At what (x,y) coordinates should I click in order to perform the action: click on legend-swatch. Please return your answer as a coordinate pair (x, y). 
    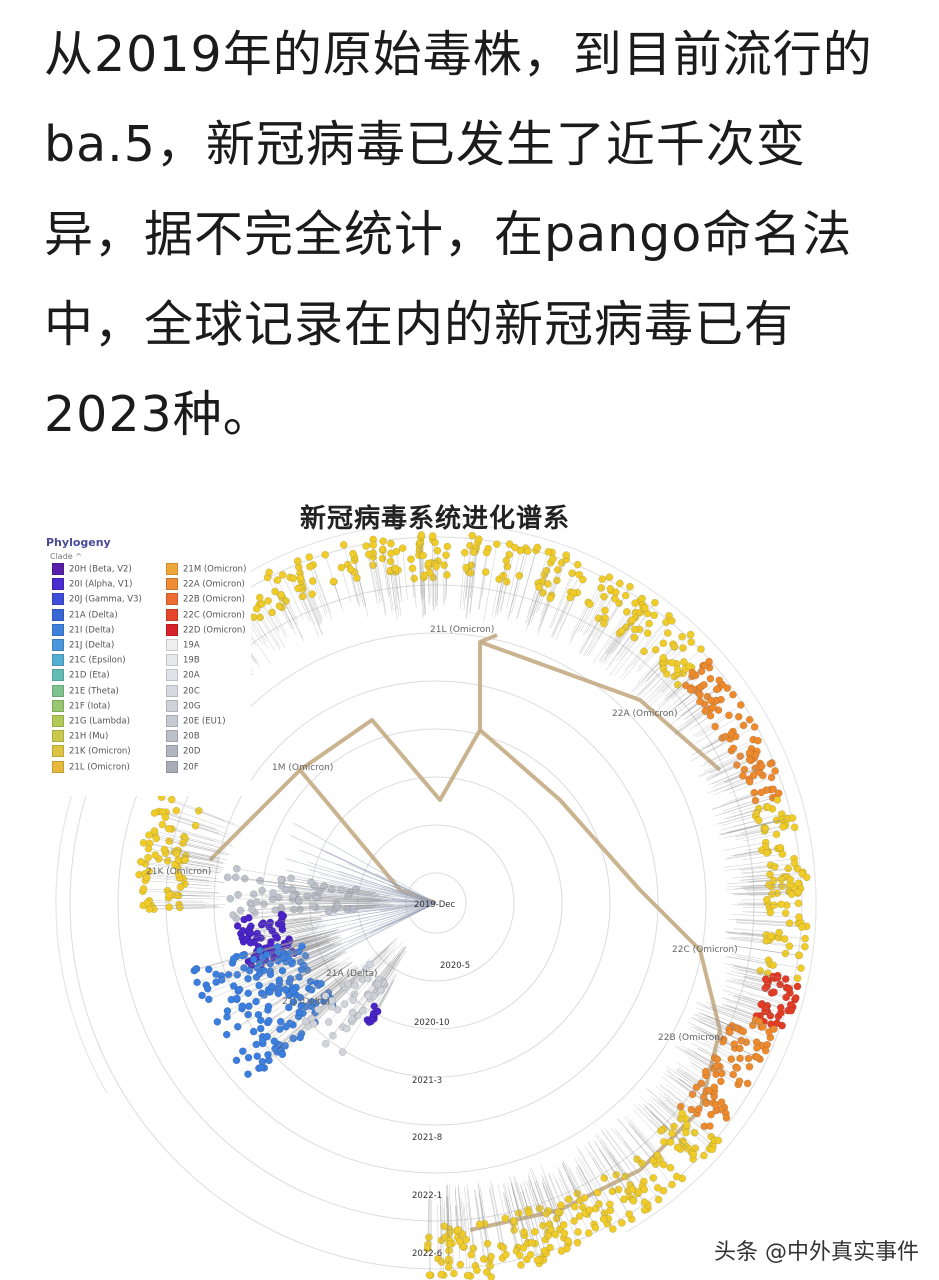
    Looking at the image, I should click on (58, 690).